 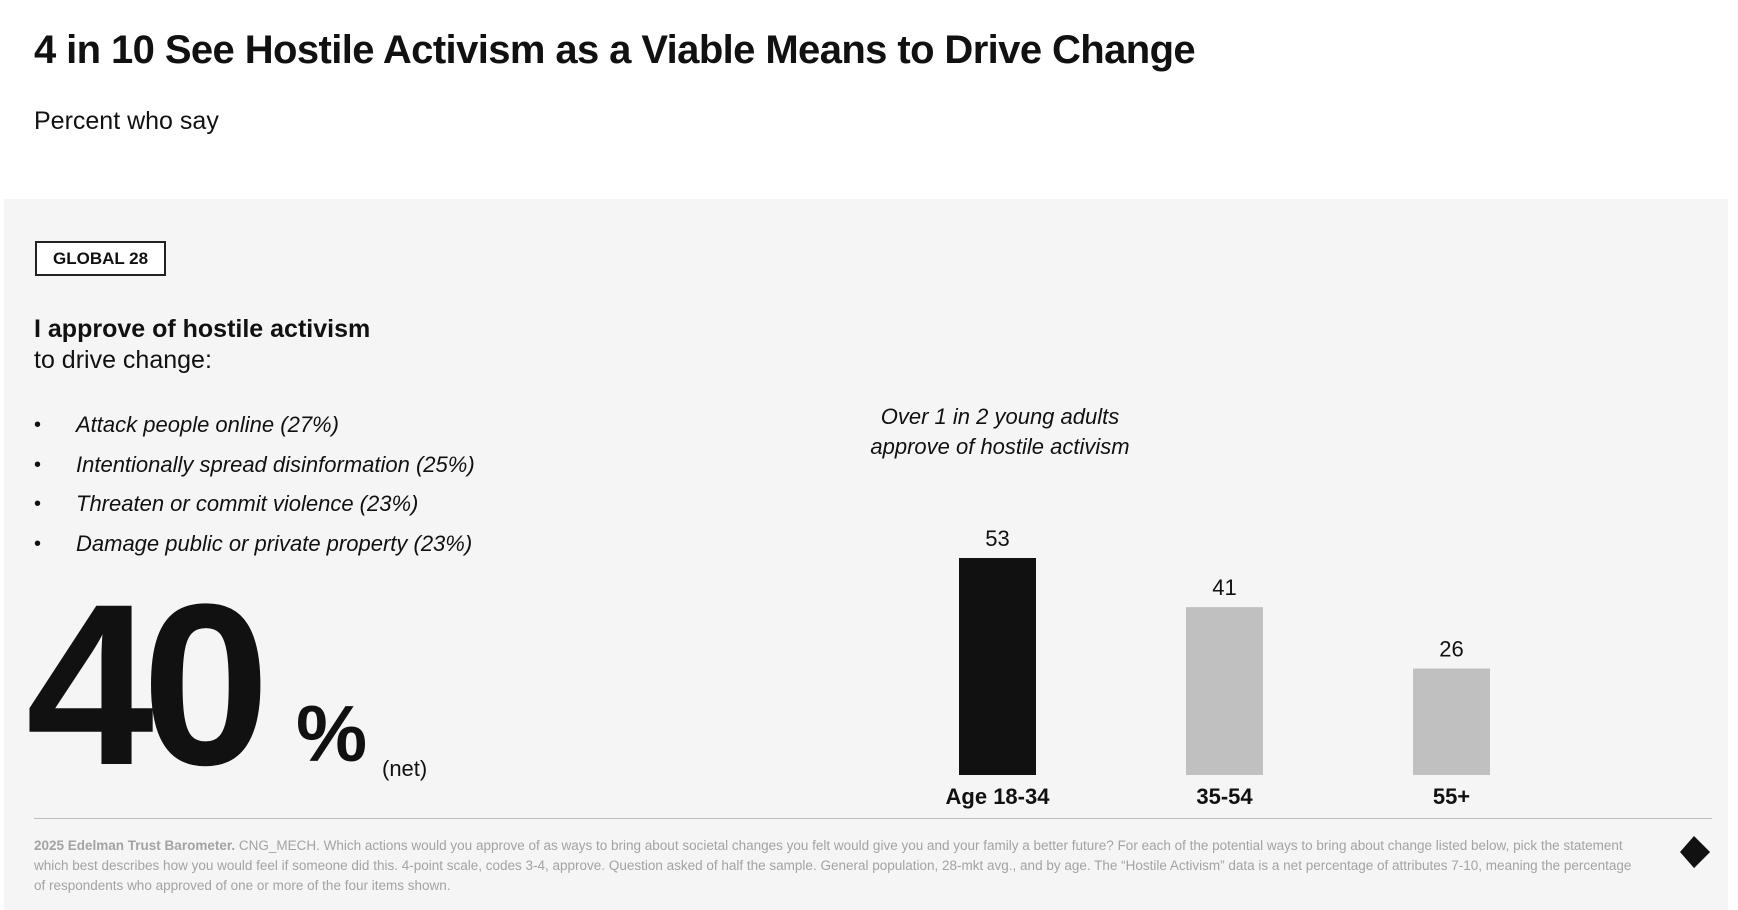 I want to click on question-heading: I approve of hostile activism, so click(x=202, y=329).